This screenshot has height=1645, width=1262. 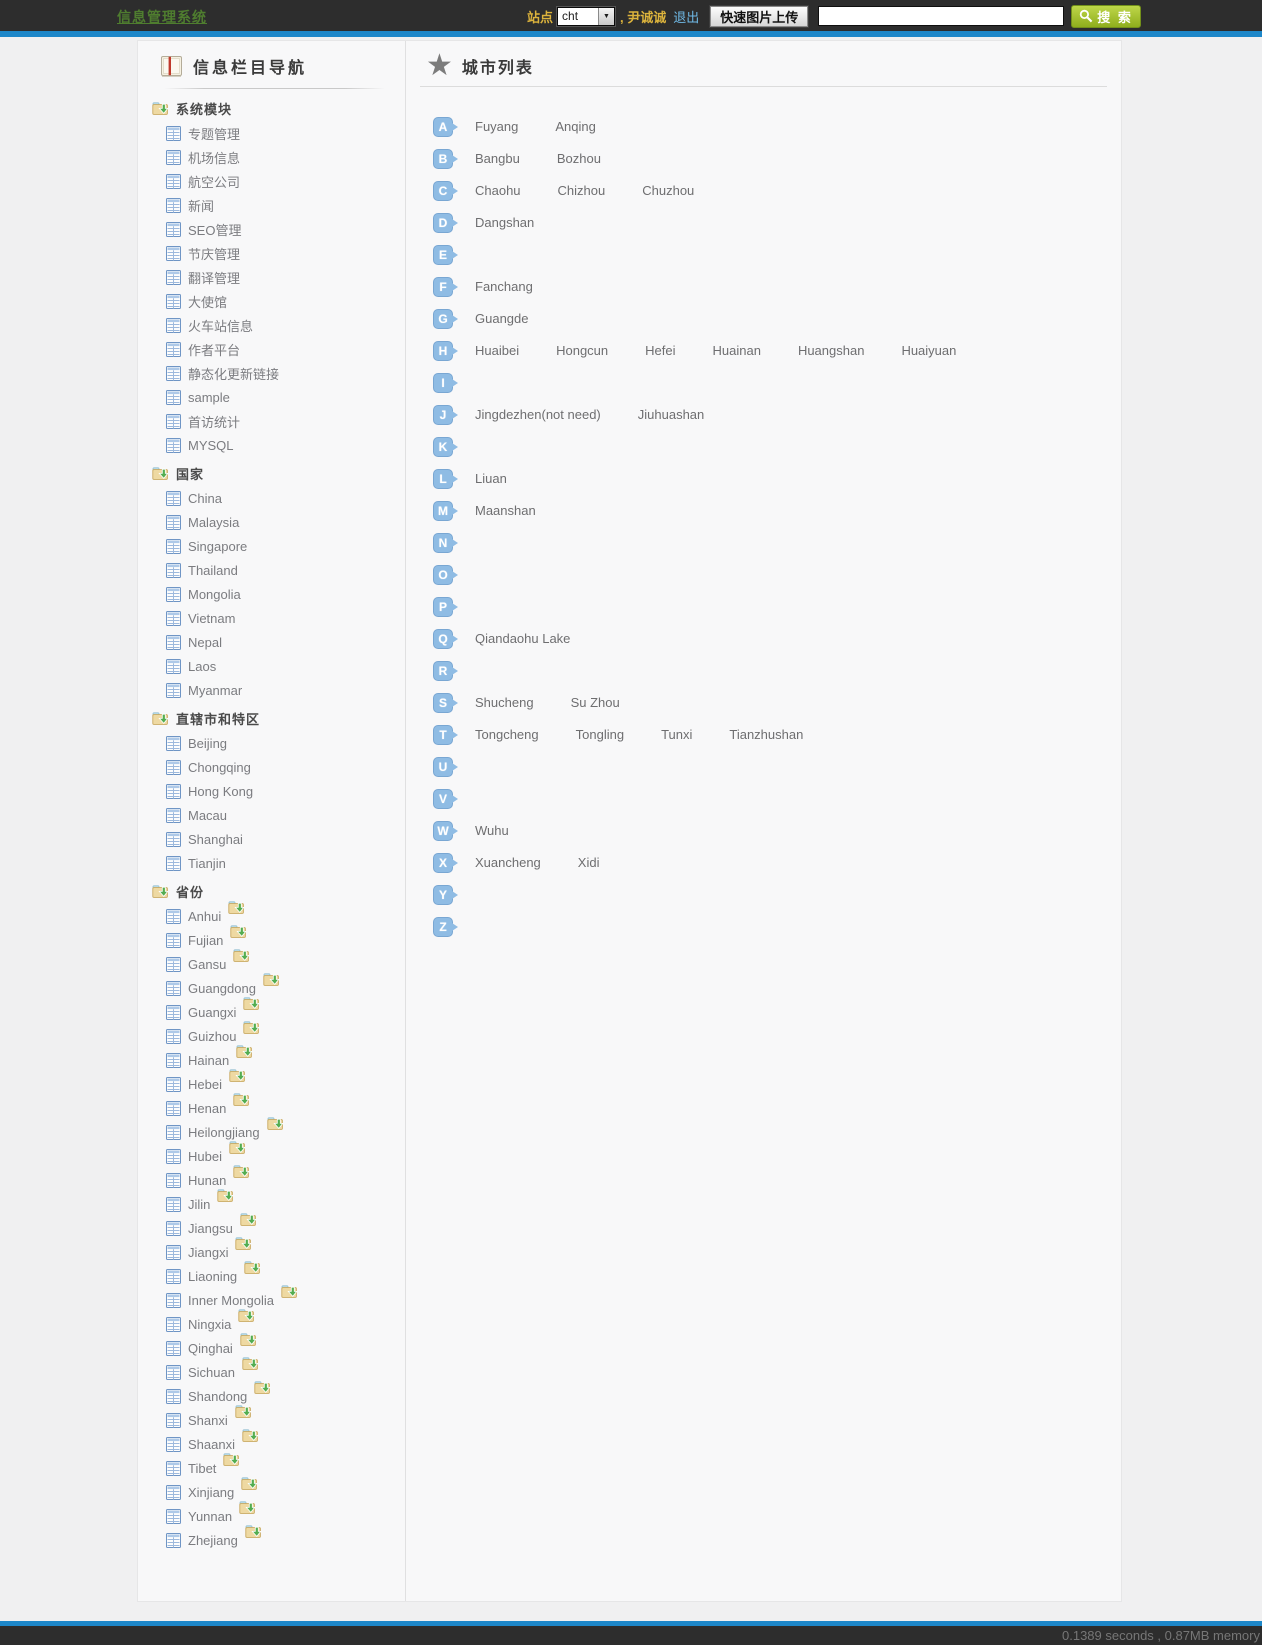 I want to click on sidebar-item-heilongjiang: Heilongjiang, so click(x=271, y=1130).